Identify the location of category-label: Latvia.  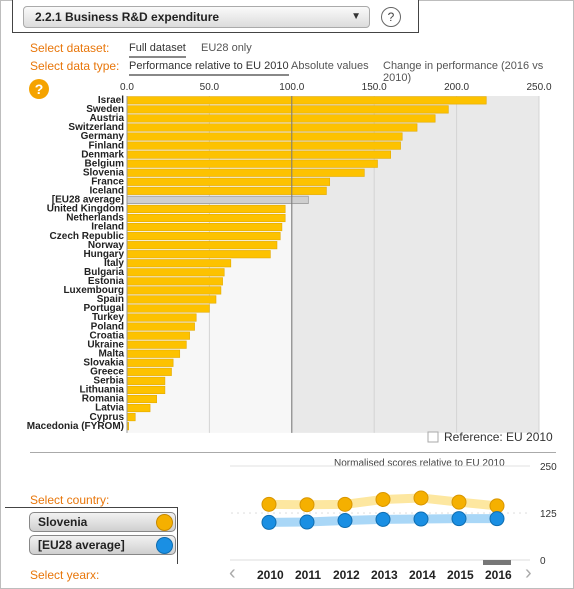
(109, 408).